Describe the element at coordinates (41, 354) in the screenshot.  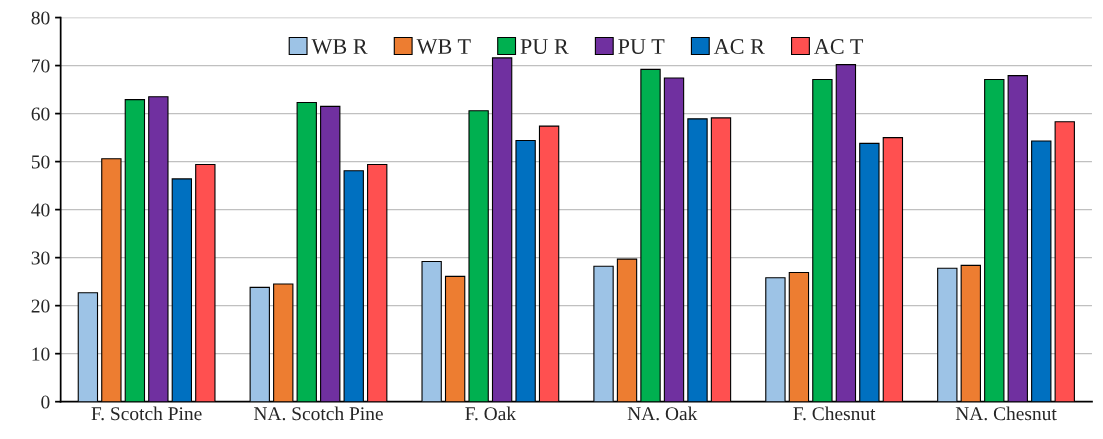
I see `y-tick-label: 10` at that location.